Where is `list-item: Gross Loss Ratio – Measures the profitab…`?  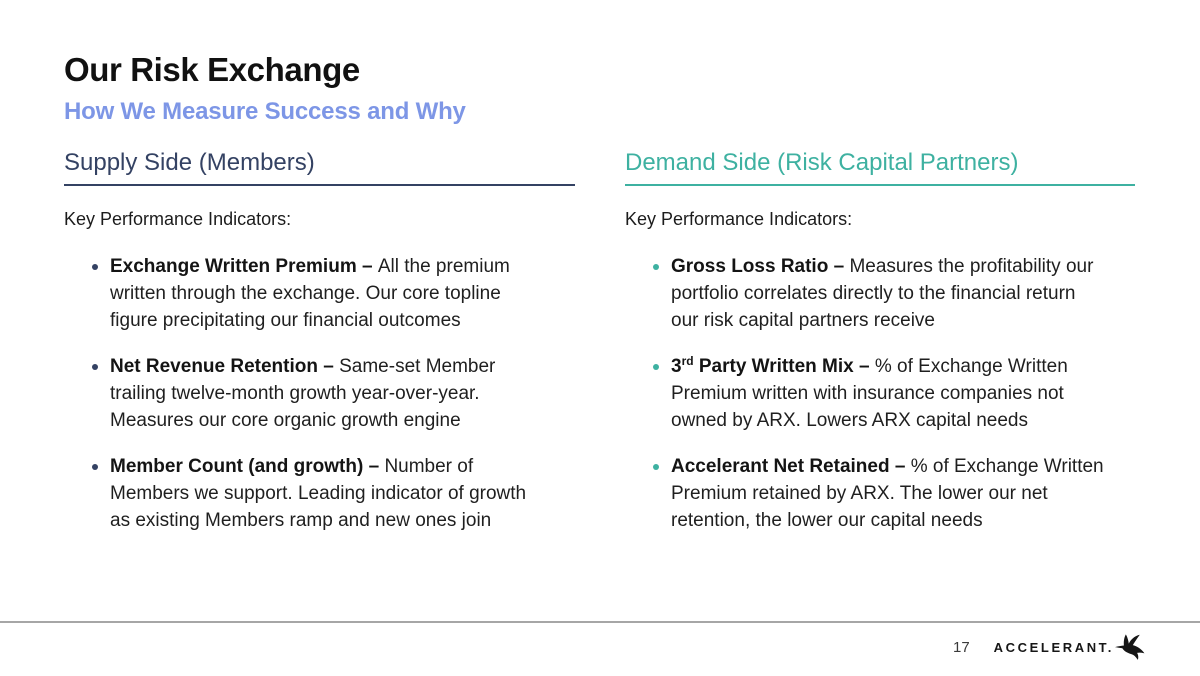 list-item: Gross Loss Ratio – Measures the profitab… is located at coordinates (894, 293).